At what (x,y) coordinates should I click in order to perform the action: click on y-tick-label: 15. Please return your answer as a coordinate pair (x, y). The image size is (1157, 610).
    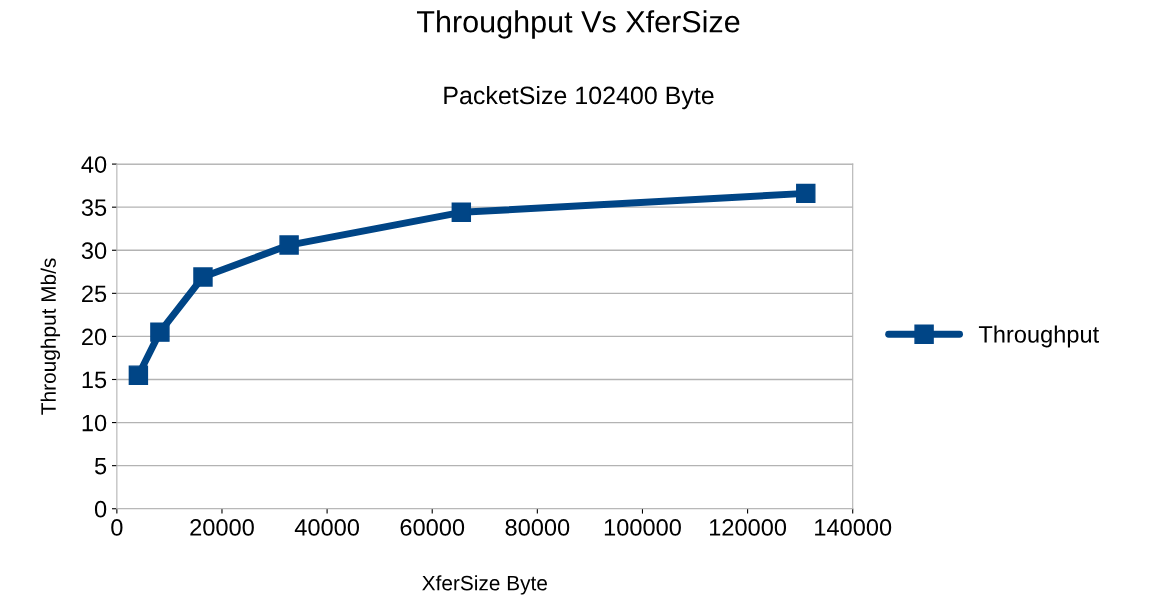
    Looking at the image, I should click on (94, 380).